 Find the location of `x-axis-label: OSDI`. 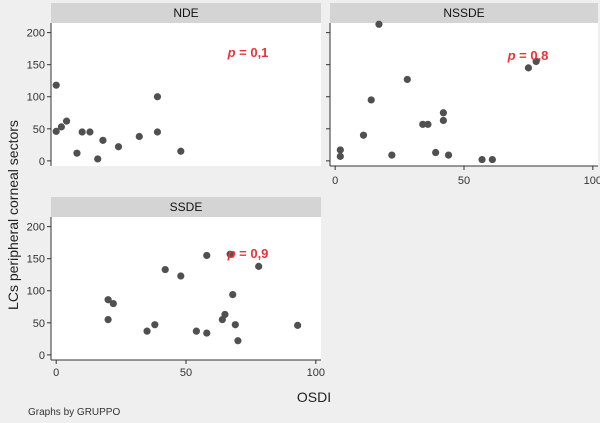

x-axis-label: OSDI is located at coordinates (314, 397).